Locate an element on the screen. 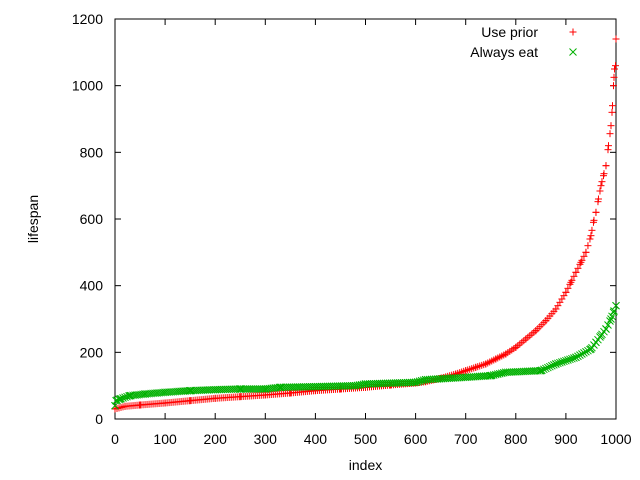 This screenshot has height=480, width=640. x-tick-label: 300 is located at coordinates (266, 439).